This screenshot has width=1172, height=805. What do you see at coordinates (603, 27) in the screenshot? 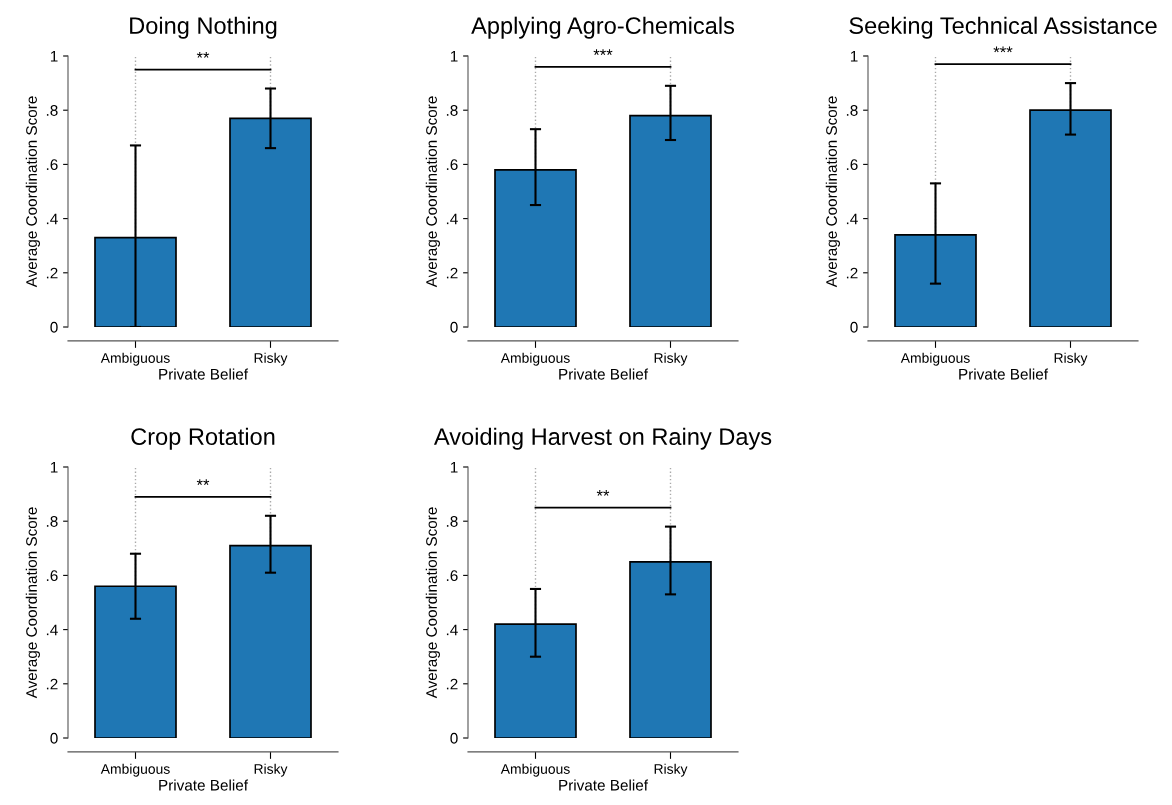
I see `chart-title: Applying Agro-Chemicals` at bounding box center [603, 27].